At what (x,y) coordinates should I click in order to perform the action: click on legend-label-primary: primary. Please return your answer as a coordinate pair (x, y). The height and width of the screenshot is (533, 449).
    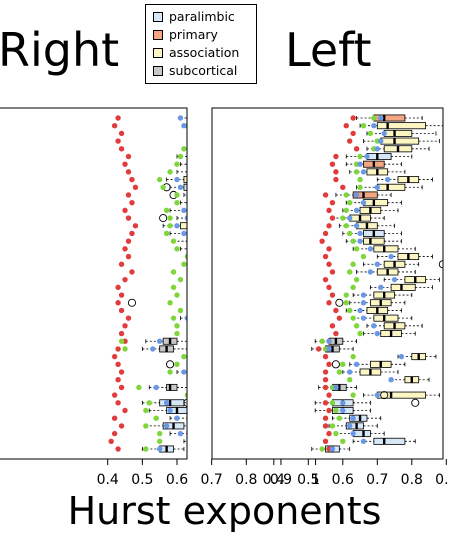
    Looking at the image, I should click on (193, 34).